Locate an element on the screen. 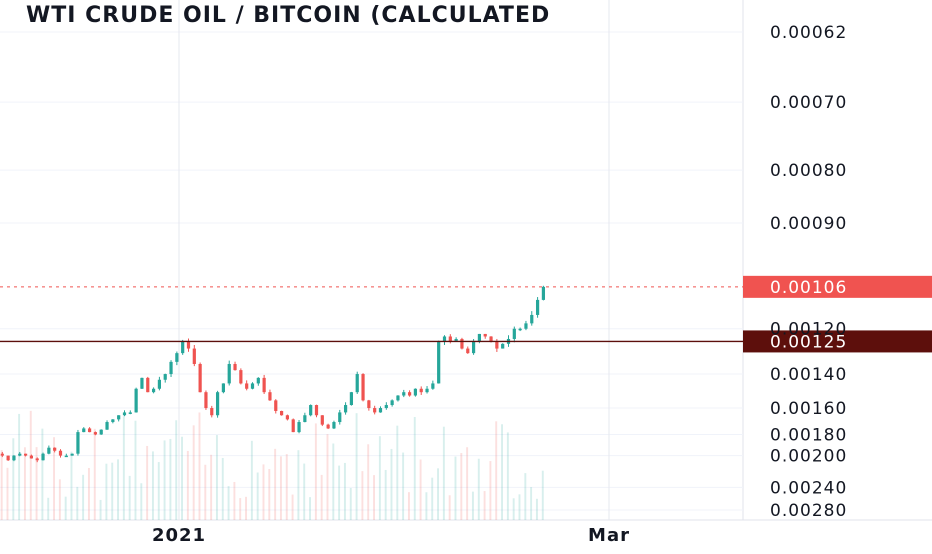  price-tick-label: 0.00070 is located at coordinates (808, 103).